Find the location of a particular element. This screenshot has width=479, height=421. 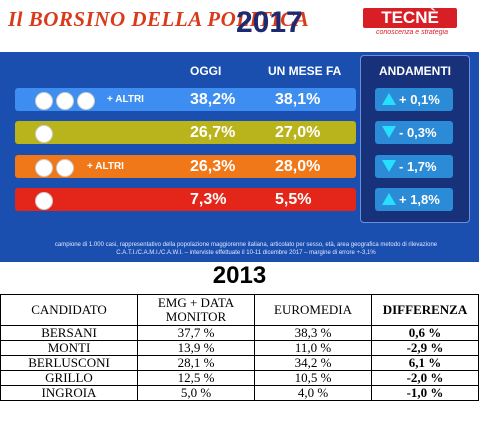

trend-value: + 1,8% is located at coordinates (419, 199).